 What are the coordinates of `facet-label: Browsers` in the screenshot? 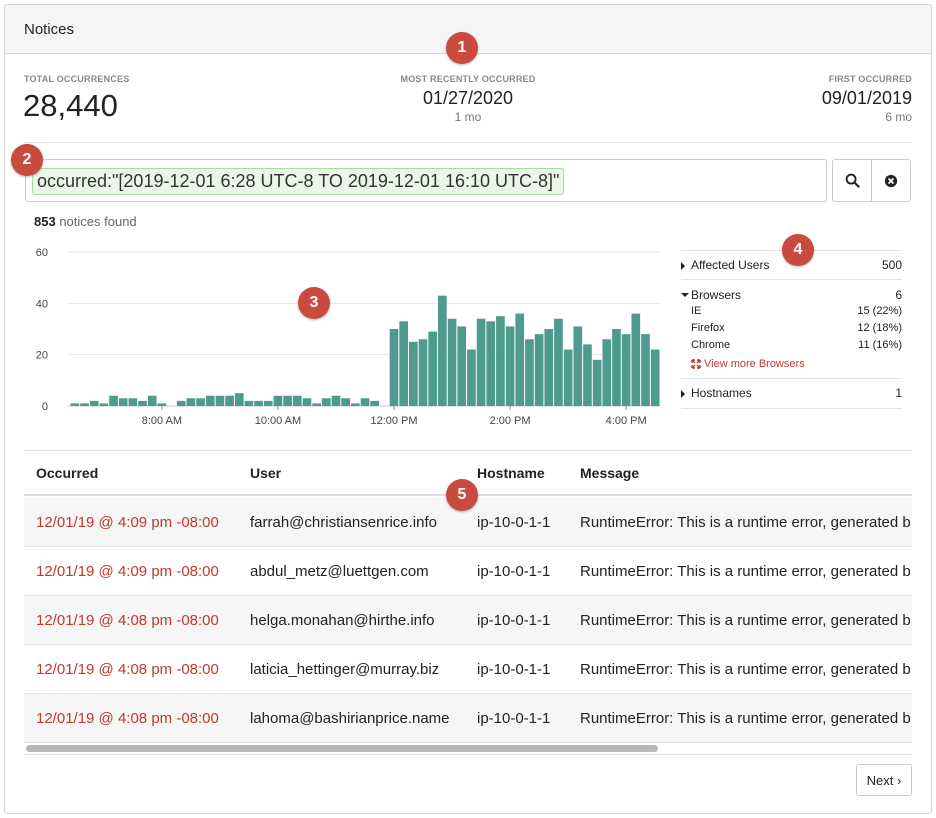 It's located at (716, 295).